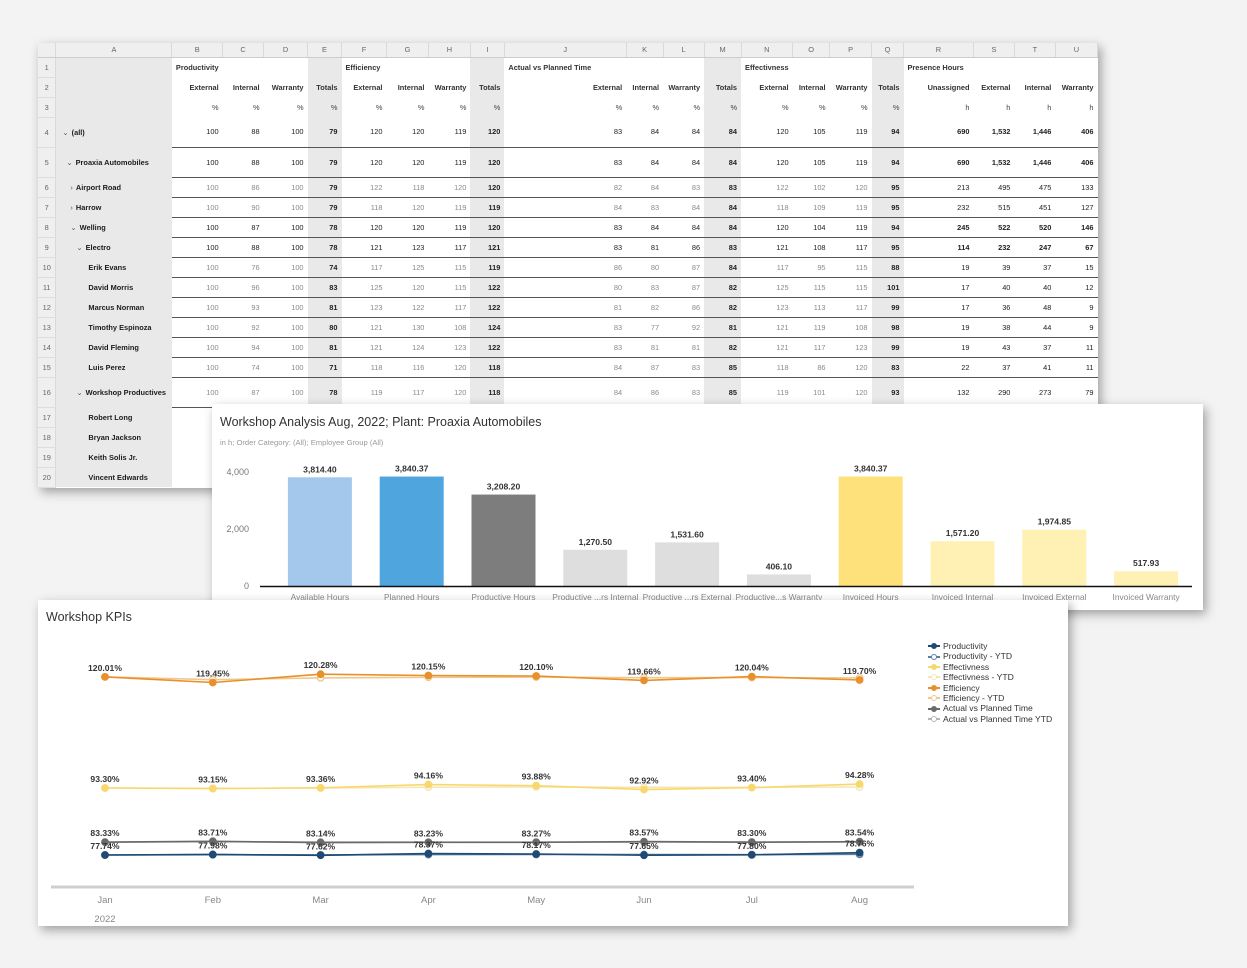  Describe the element at coordinates (994, 307) in the screenshot. I see `value-cell: 36` at that location.